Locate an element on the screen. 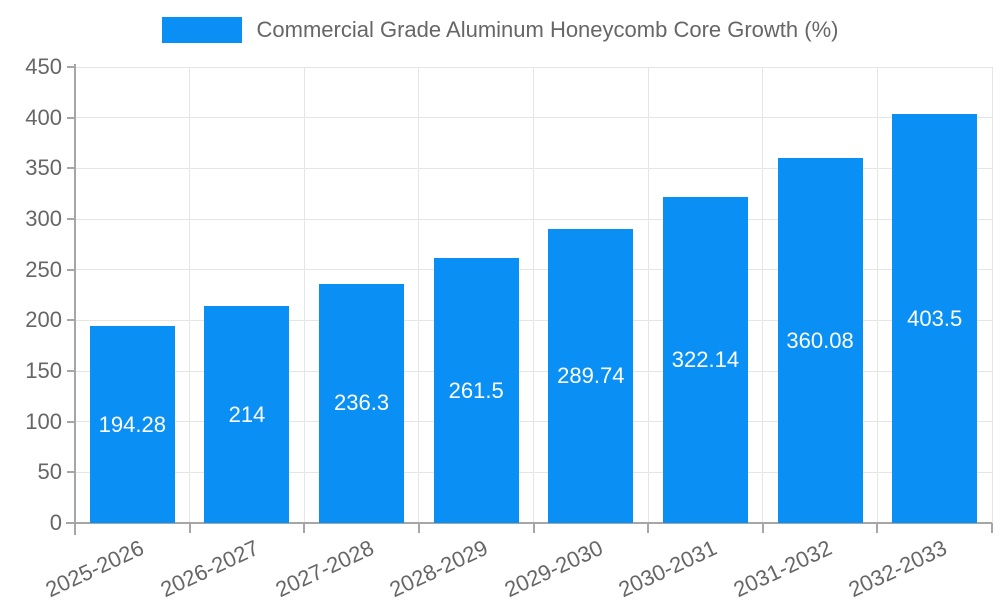  y-tick-label: 300 is located at coordinates (43, 218).